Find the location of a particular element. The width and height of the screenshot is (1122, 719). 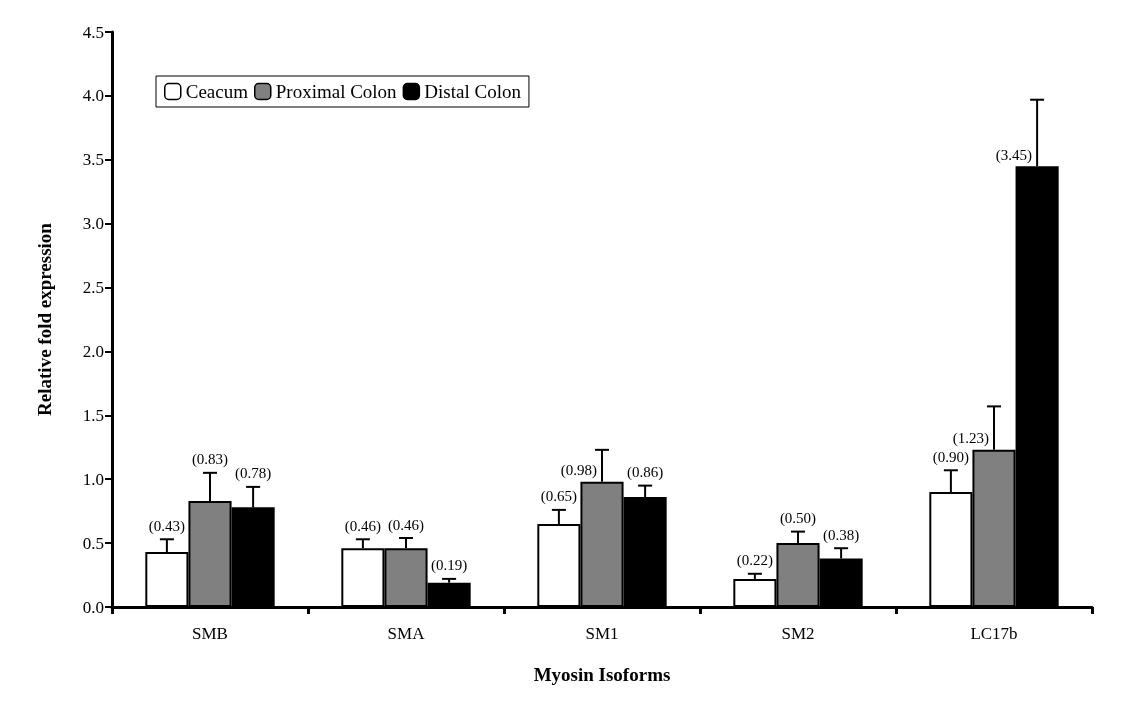

x-tick-label: SM2 is located at coordinates (798, 633).